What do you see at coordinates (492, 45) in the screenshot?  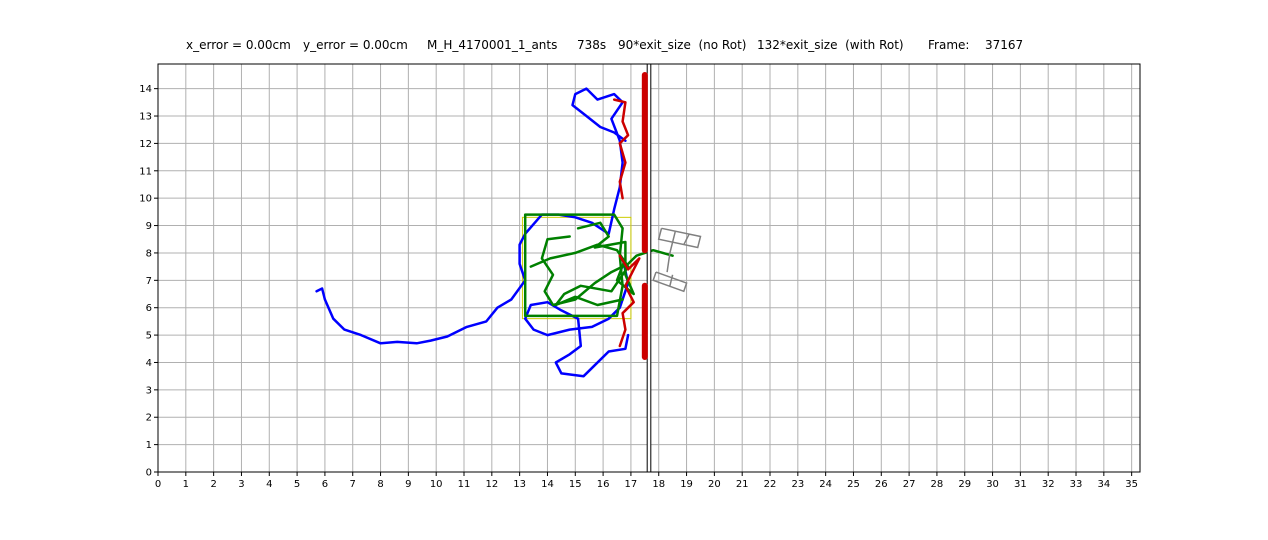 I see `experiment-name: M_H_4170001_1_ants` at bounding box center [492, 45].